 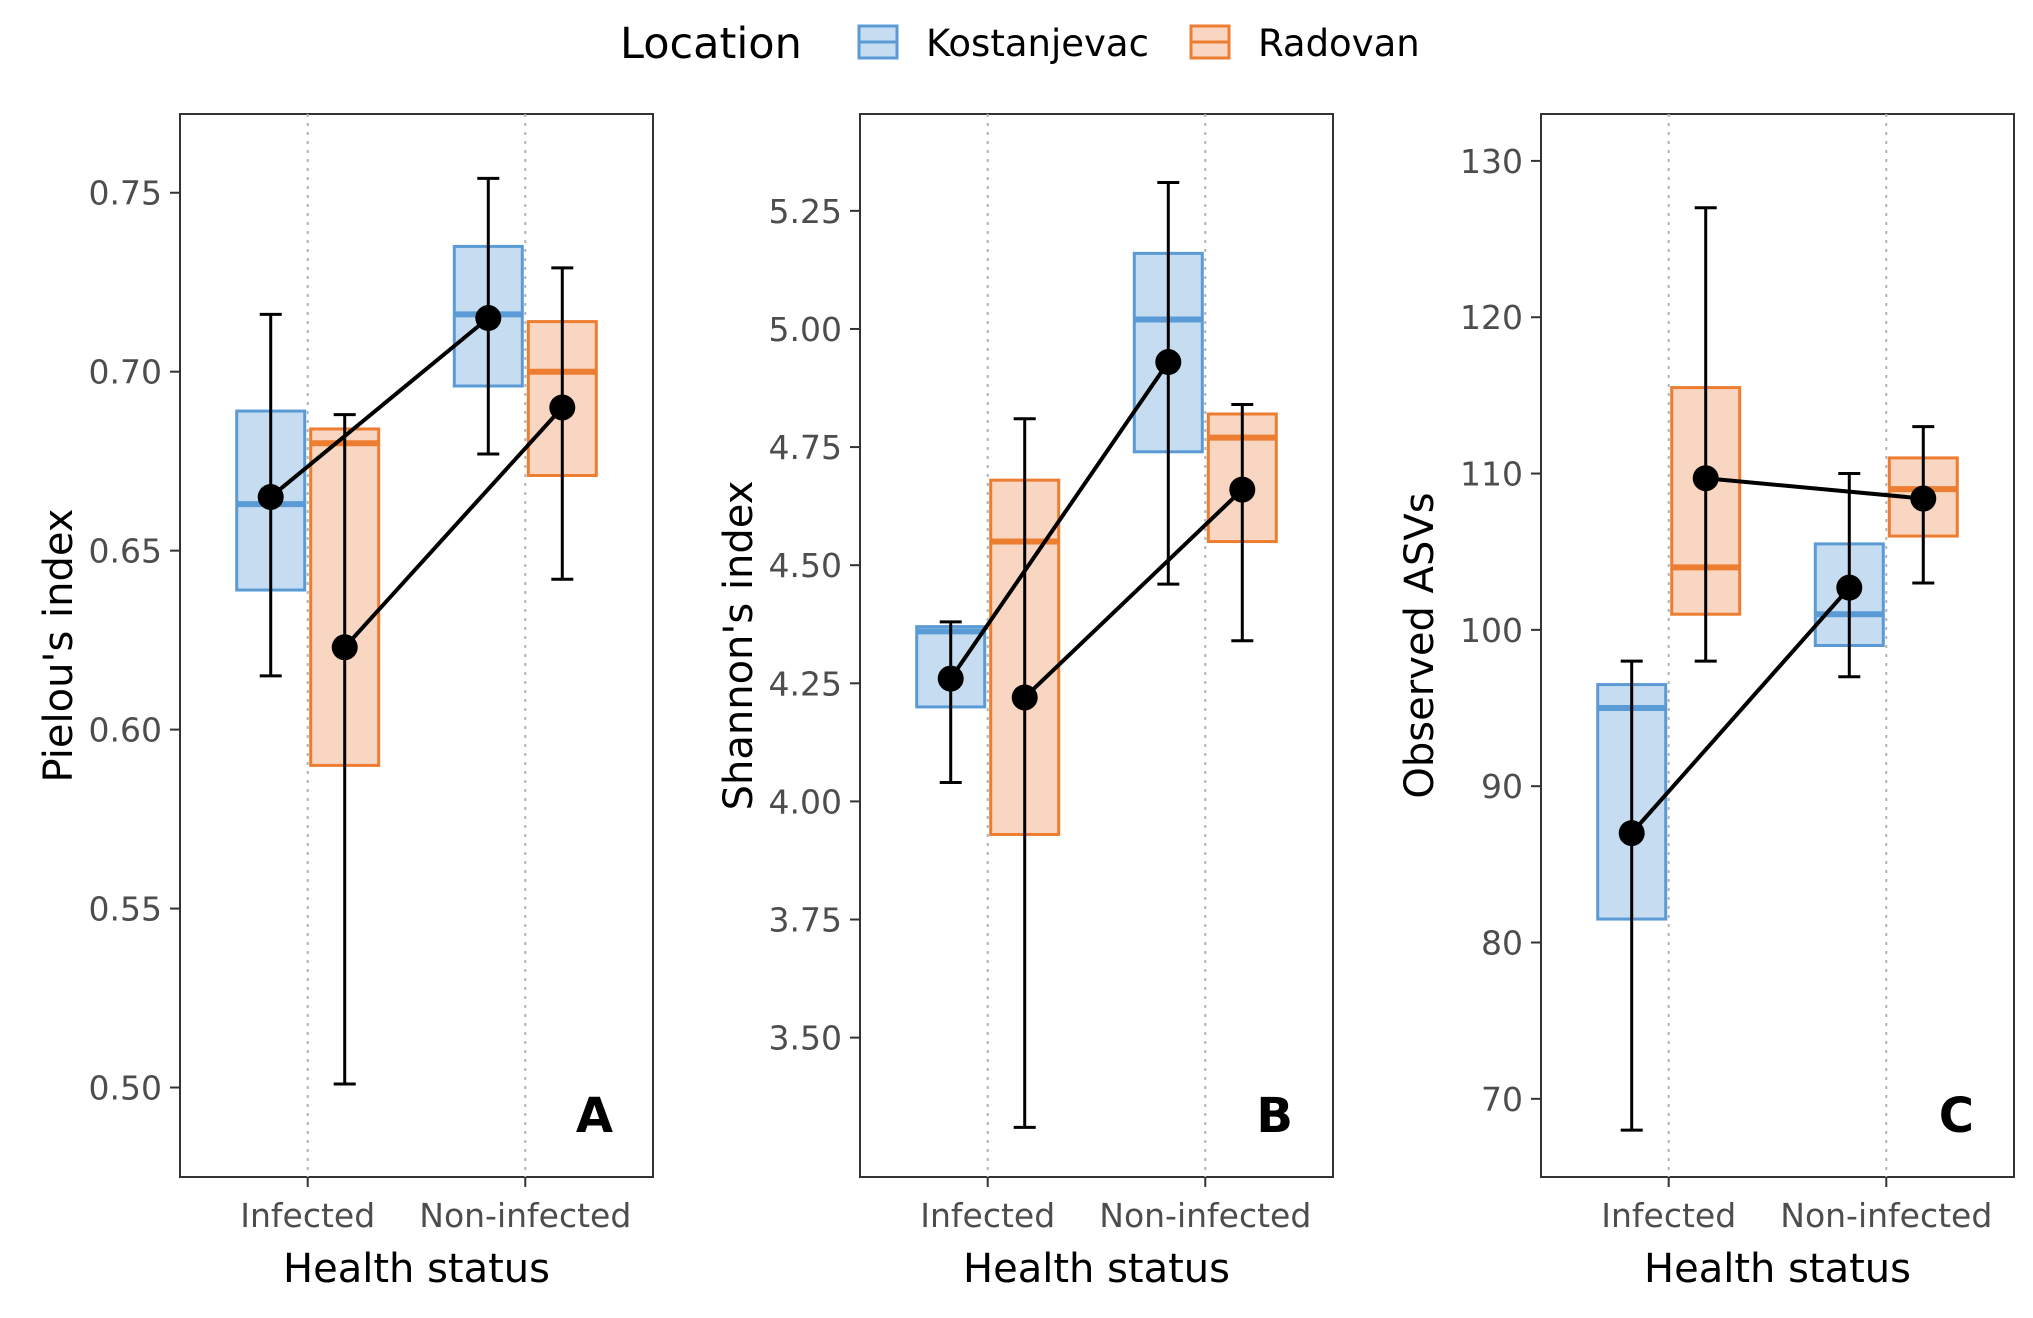 What do you see at coordinates (1205, 1215) in the screenshot?
I see `panel-b-xtick-label: Non-infected` at bounding box center [1205, 1215].